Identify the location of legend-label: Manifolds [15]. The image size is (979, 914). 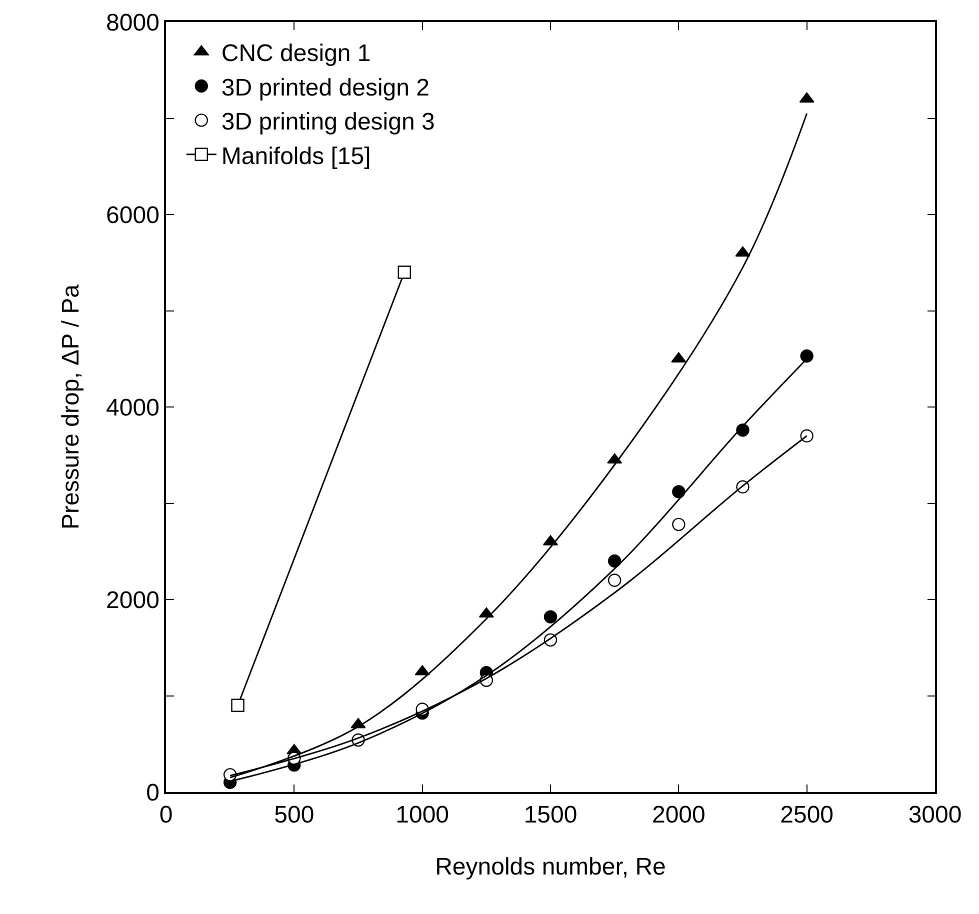
(296, 156).